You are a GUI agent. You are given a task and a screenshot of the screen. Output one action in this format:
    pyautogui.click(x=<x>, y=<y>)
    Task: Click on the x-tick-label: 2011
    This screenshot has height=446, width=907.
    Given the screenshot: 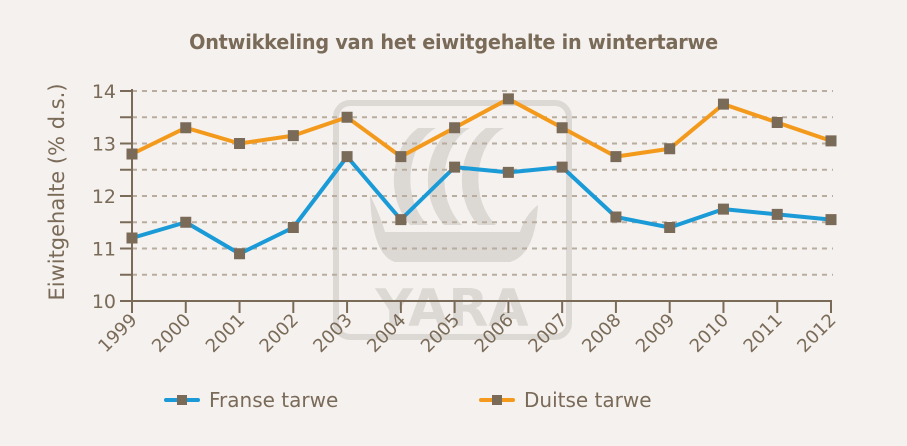 What is the action you would take?
    pyautogui.click(x=763, y=333)
    